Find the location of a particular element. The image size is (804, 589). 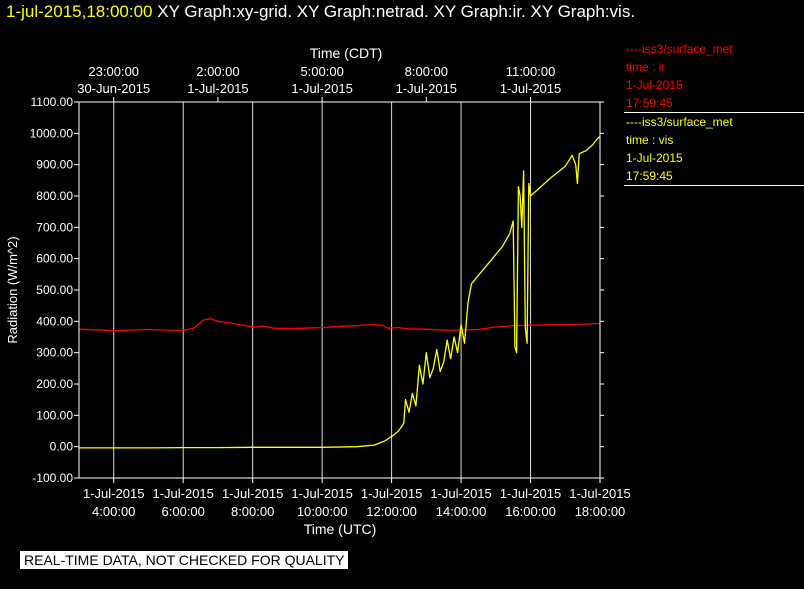

y-tick-label: 600.00 is located at coordinates (54, 259).